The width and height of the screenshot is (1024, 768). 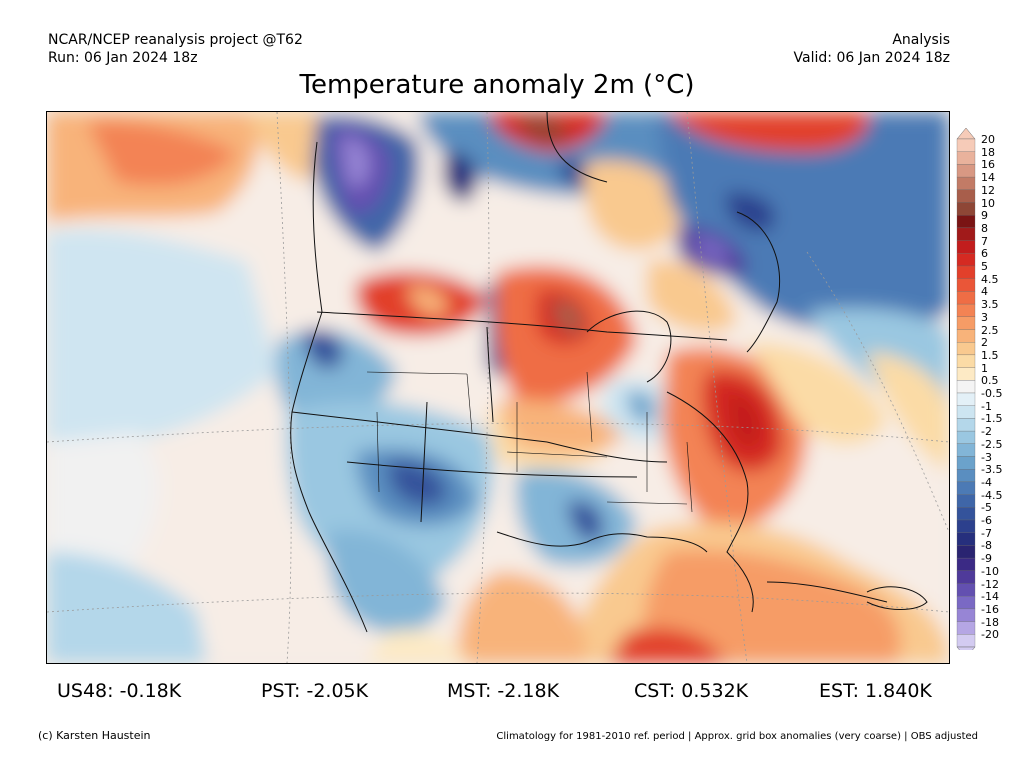 I want to click on credit-text: (c) Karsten Haustein, so click(x=94, y=735).